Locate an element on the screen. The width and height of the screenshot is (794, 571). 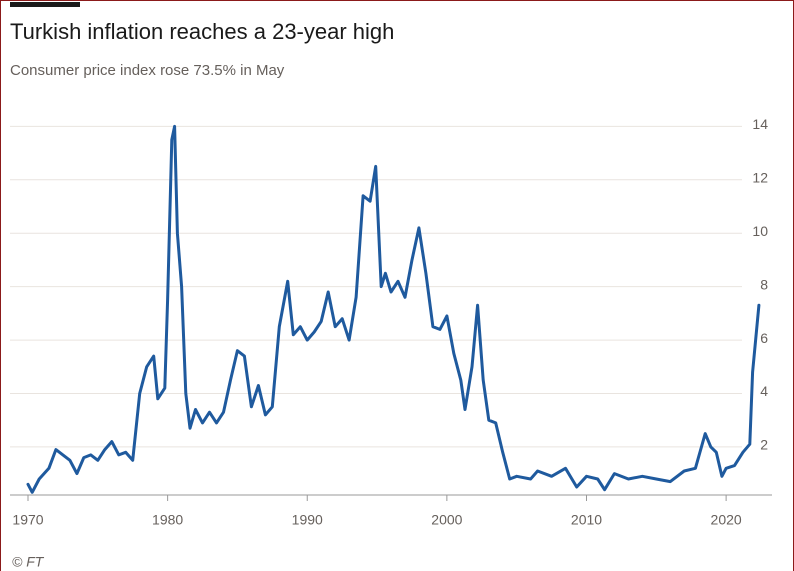
y-tick-label: 8 is located at coordinates (764, 284).